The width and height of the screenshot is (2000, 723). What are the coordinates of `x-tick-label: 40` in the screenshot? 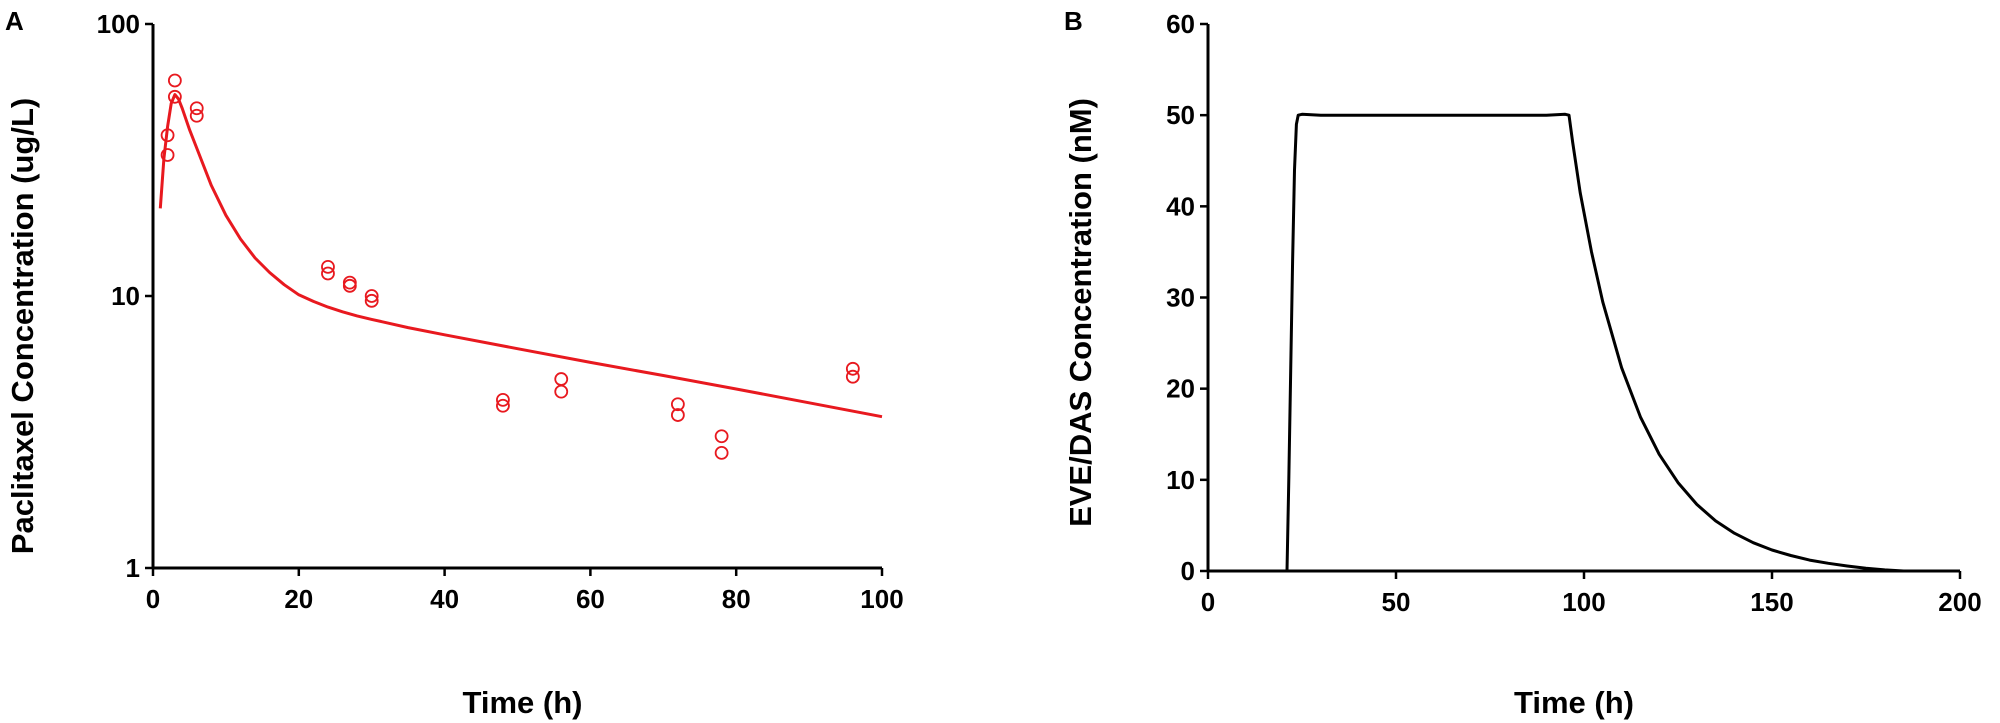 It's located at (444, 599).